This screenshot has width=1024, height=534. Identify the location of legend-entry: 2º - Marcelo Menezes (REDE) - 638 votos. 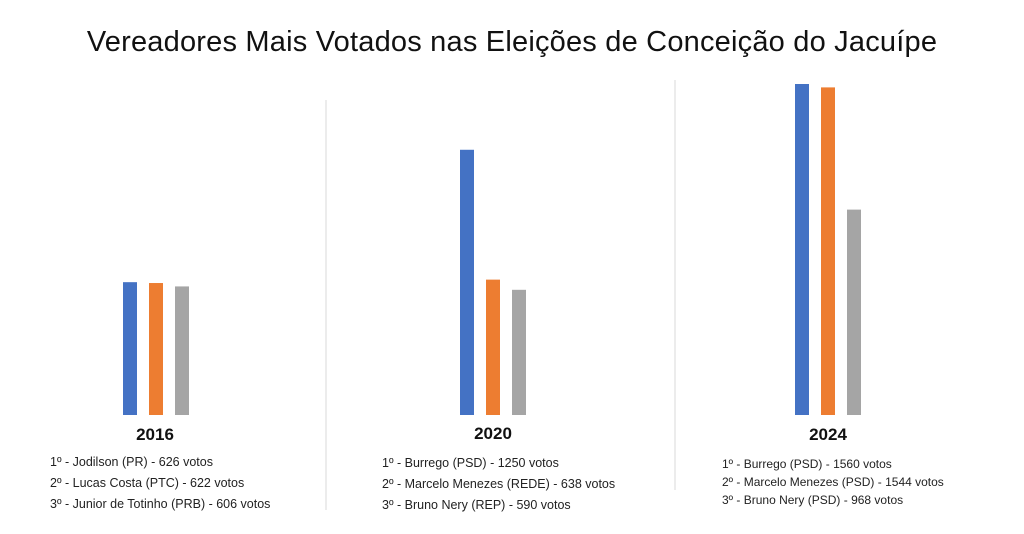
(499, 484).